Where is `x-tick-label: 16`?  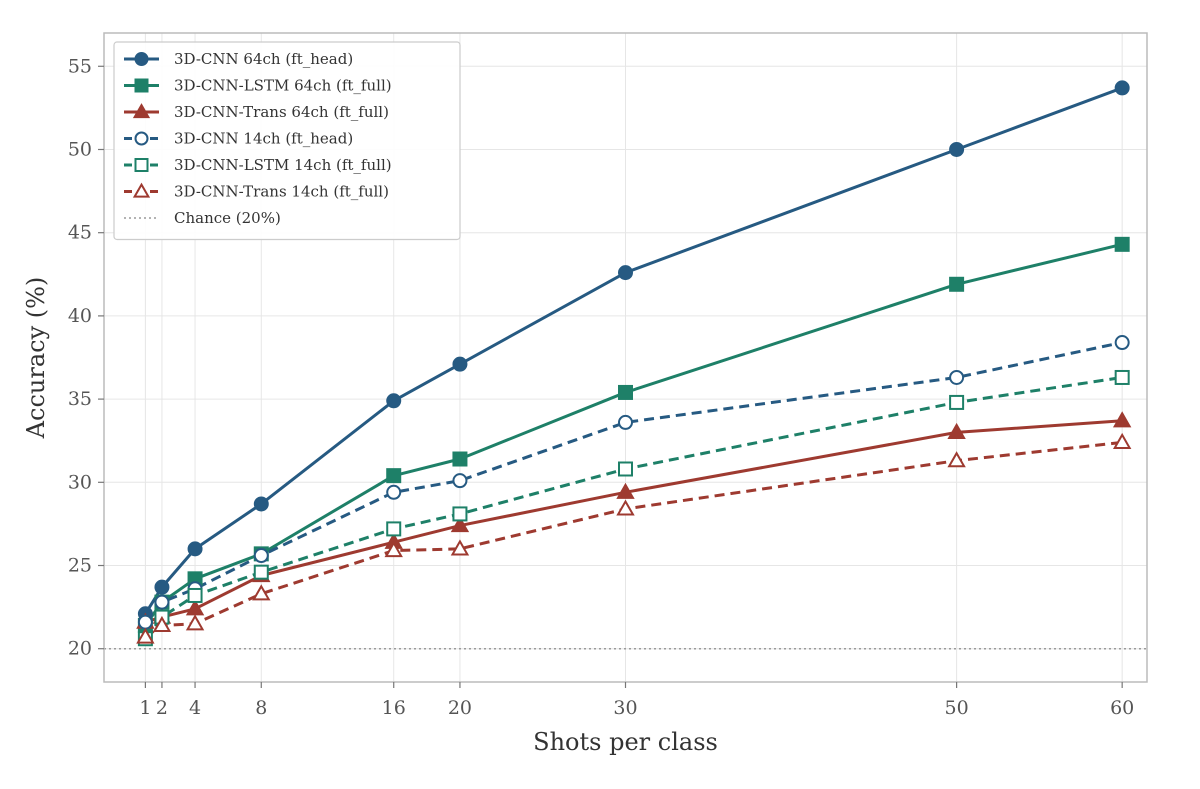 x-tick-label: 16 is located at coordinates (394, 708).